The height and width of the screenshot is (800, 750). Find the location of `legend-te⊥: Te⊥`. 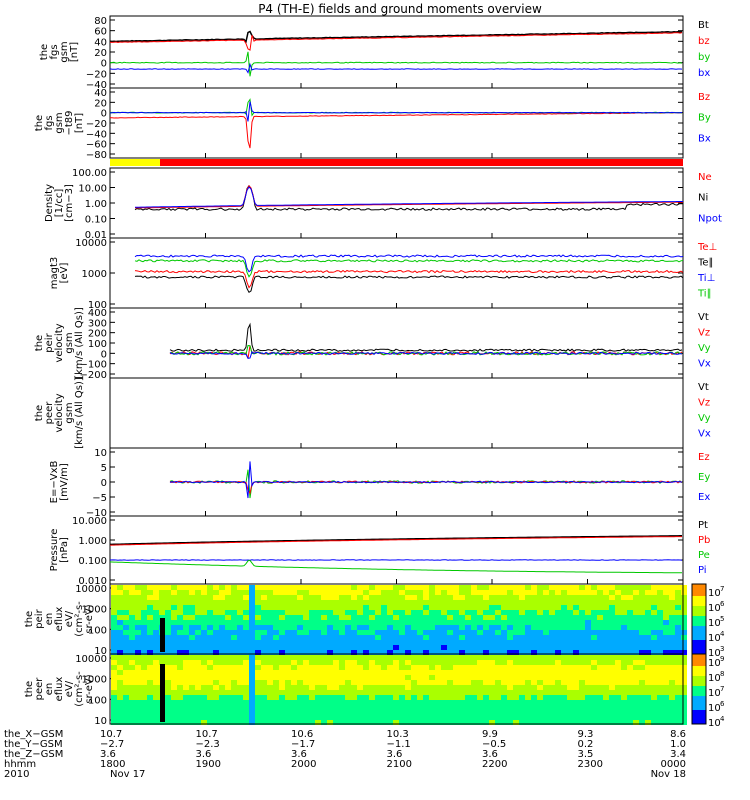

legend-te⊥: Te⊥ is located at coordinates (707, 247).